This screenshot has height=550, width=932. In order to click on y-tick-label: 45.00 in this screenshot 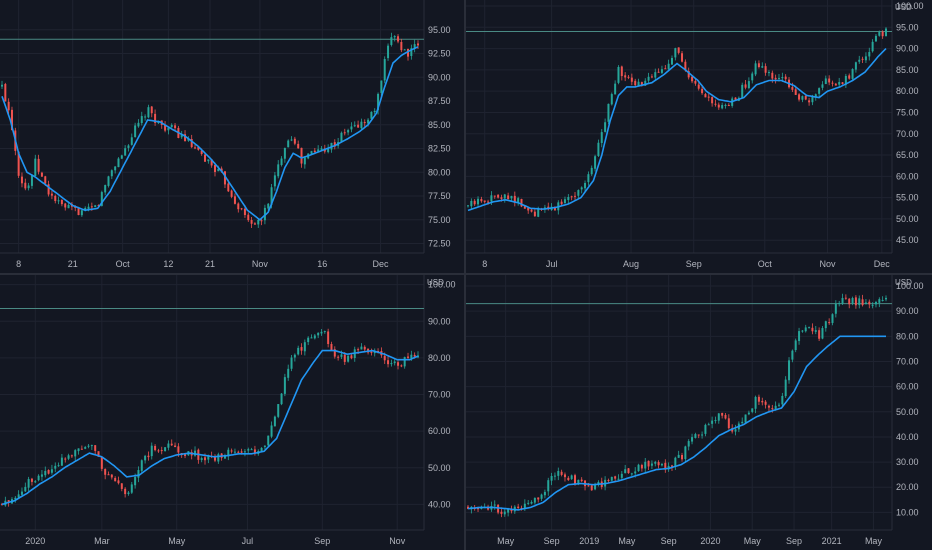, I will do `click(907, 240)`.